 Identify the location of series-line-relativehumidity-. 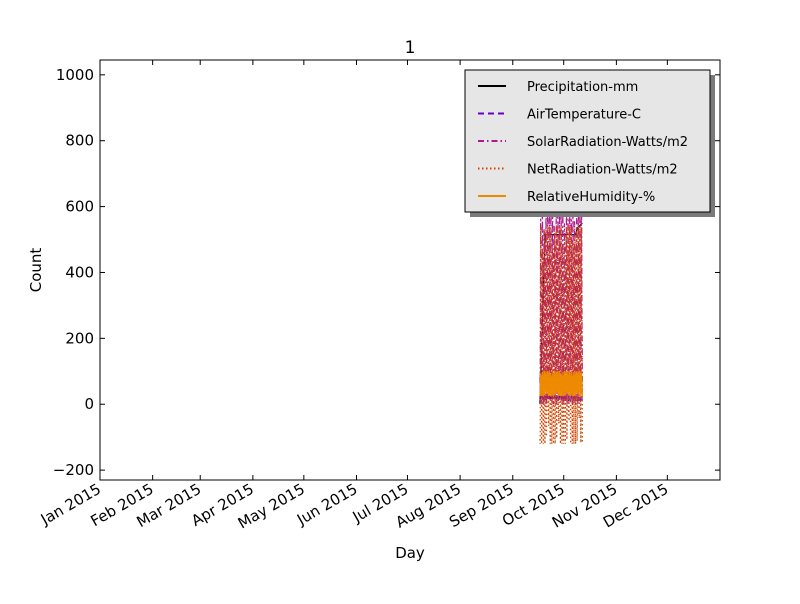
(561, 383).